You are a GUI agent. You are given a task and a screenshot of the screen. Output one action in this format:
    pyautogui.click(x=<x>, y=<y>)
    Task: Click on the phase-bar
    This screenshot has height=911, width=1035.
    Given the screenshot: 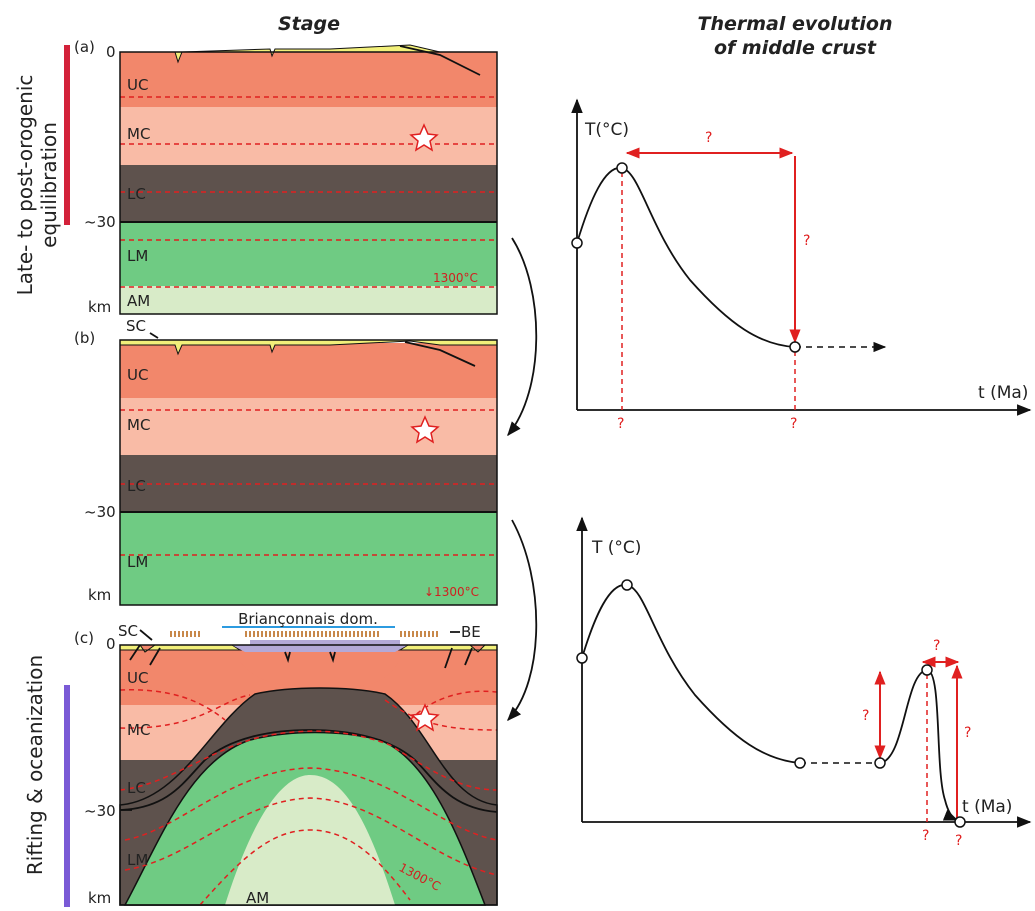 What is the action you would take?
    pyautogui.click(x=67, y=476)
    